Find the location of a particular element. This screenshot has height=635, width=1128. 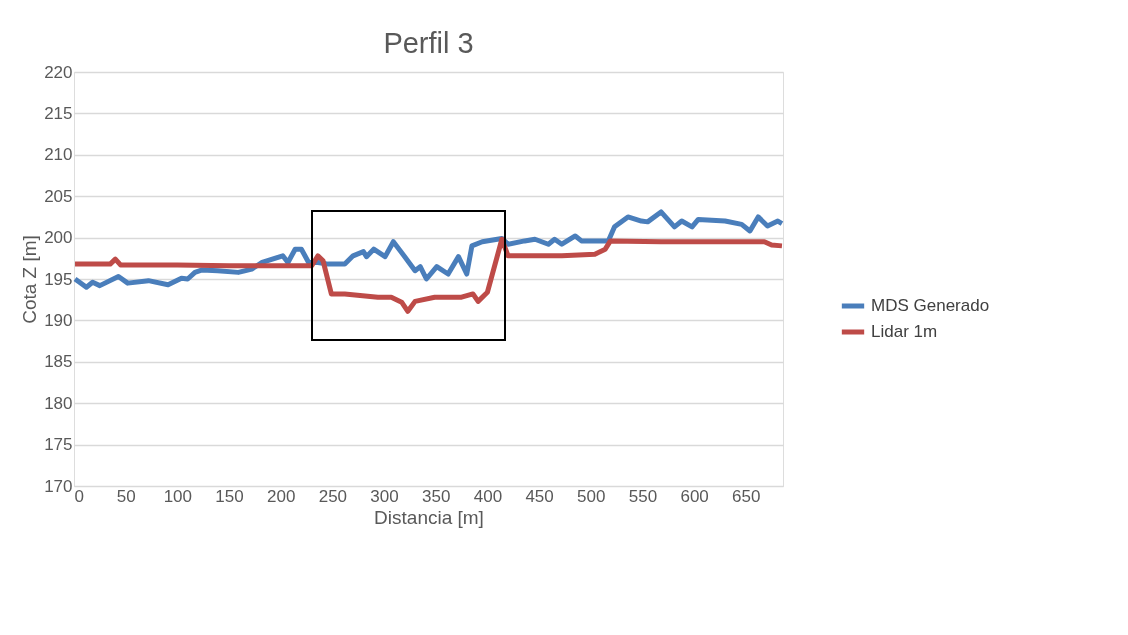

x-tick-label: 250 is located at coordinates (333, 496).